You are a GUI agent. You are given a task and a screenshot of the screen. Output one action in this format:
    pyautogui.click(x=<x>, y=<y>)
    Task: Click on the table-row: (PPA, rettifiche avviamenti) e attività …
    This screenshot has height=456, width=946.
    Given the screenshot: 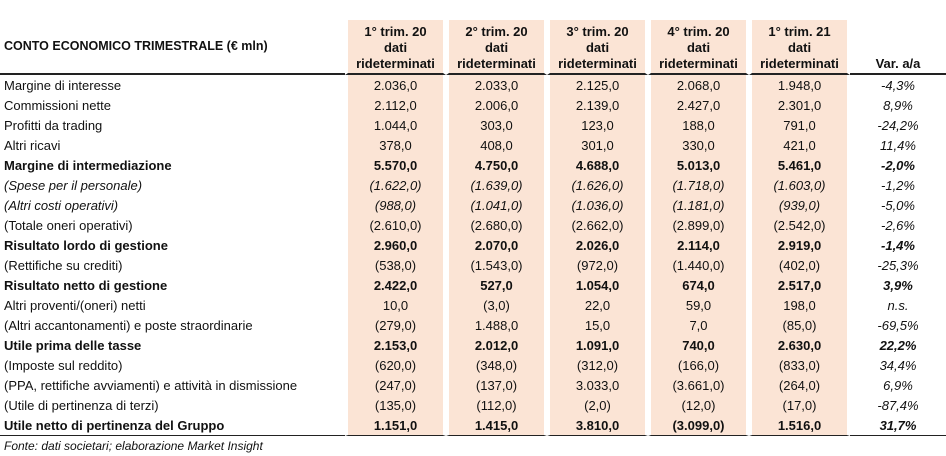 What is the action you would take?
    pyautogui.click(x=473, y=385)
    